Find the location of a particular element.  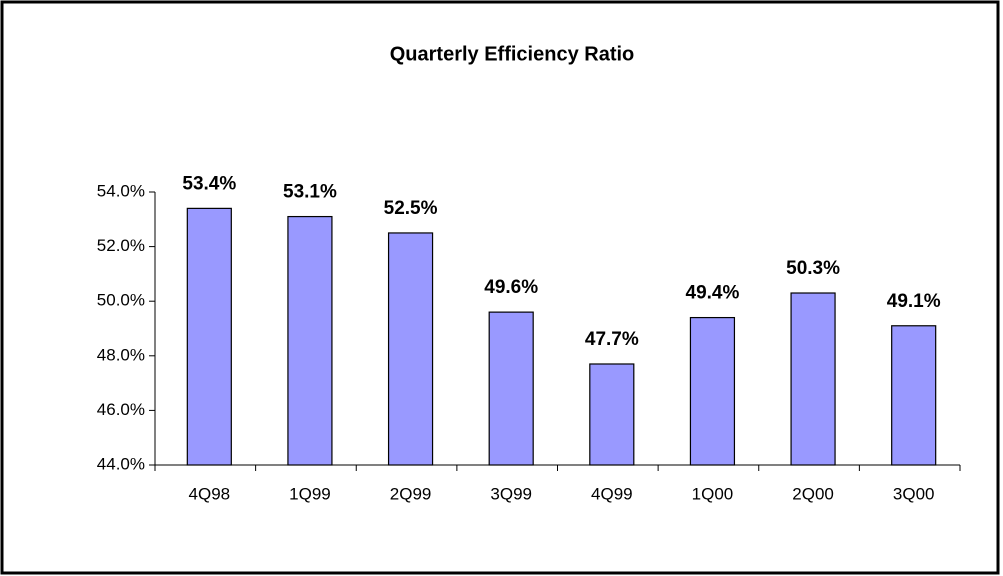

data-label: 50.3% is located at coordinates (813, 268).